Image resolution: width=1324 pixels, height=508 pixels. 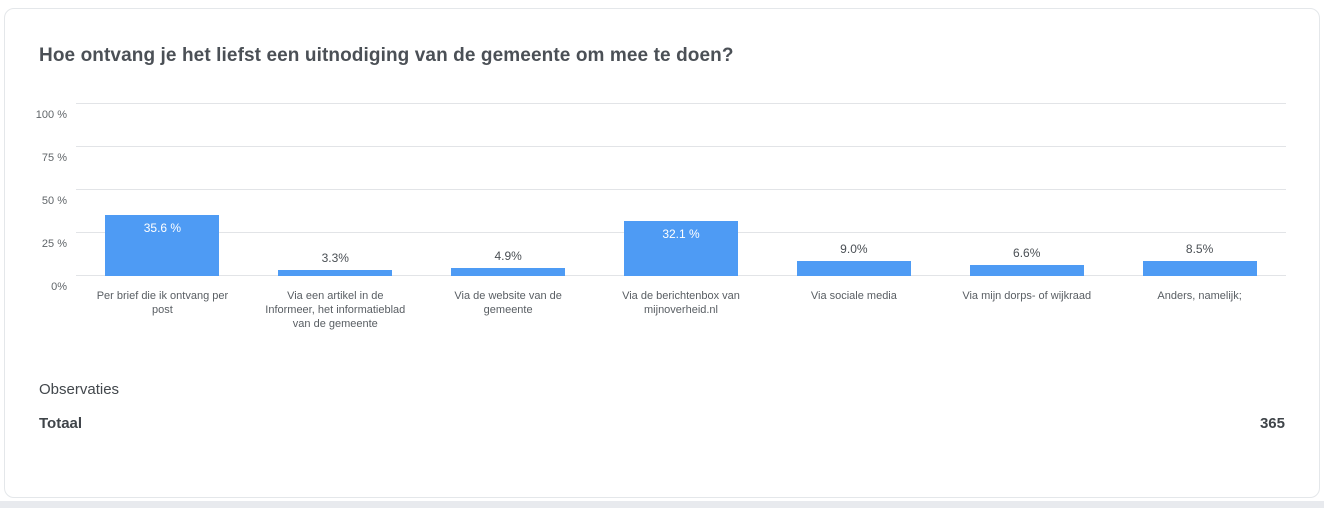 I want to click on bar: 35.6 %, so click(x=162, y=245).